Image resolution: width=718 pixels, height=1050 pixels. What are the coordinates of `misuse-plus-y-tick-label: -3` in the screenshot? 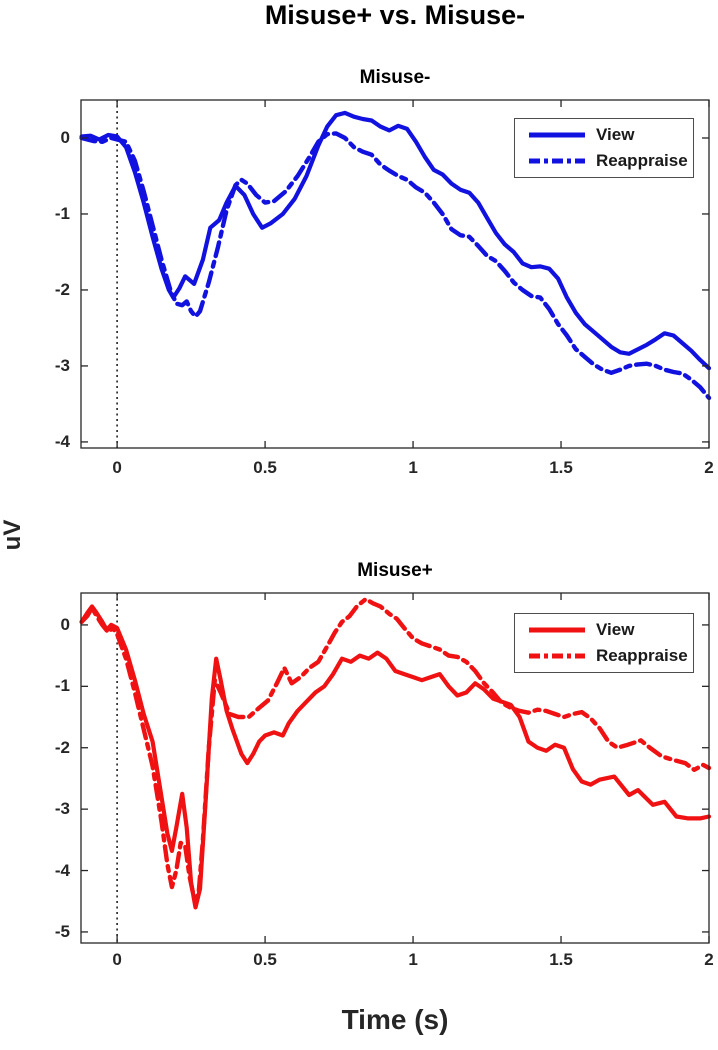 It's located at (62, 809).